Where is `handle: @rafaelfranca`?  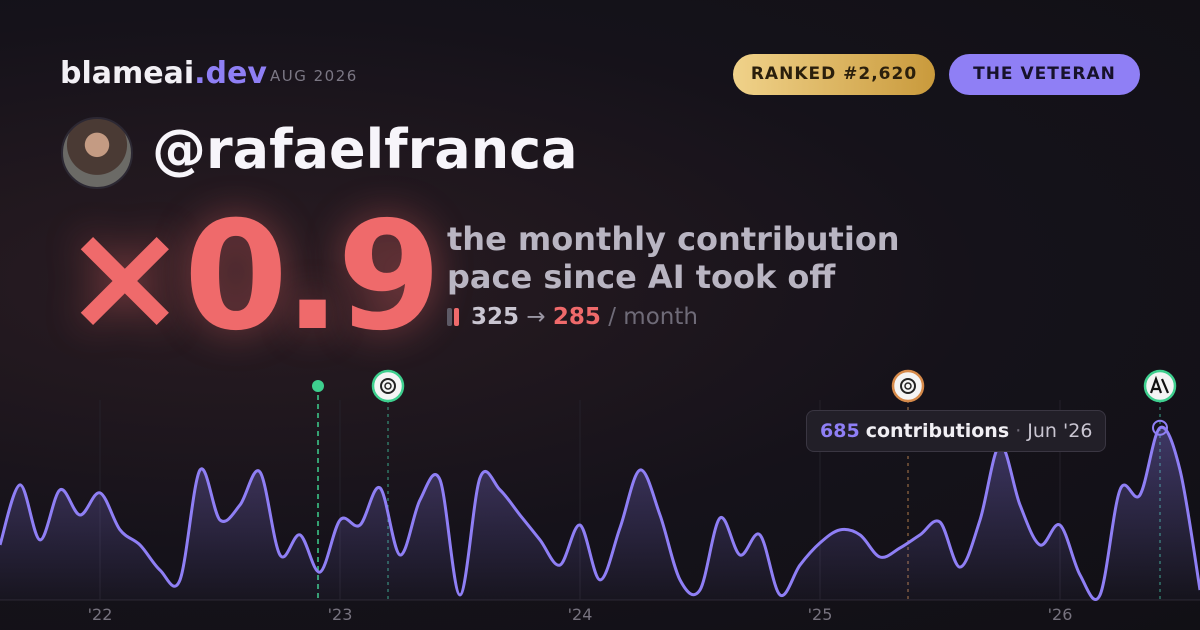 handle: @rafaelfranca is located at coordinates (365, 149).